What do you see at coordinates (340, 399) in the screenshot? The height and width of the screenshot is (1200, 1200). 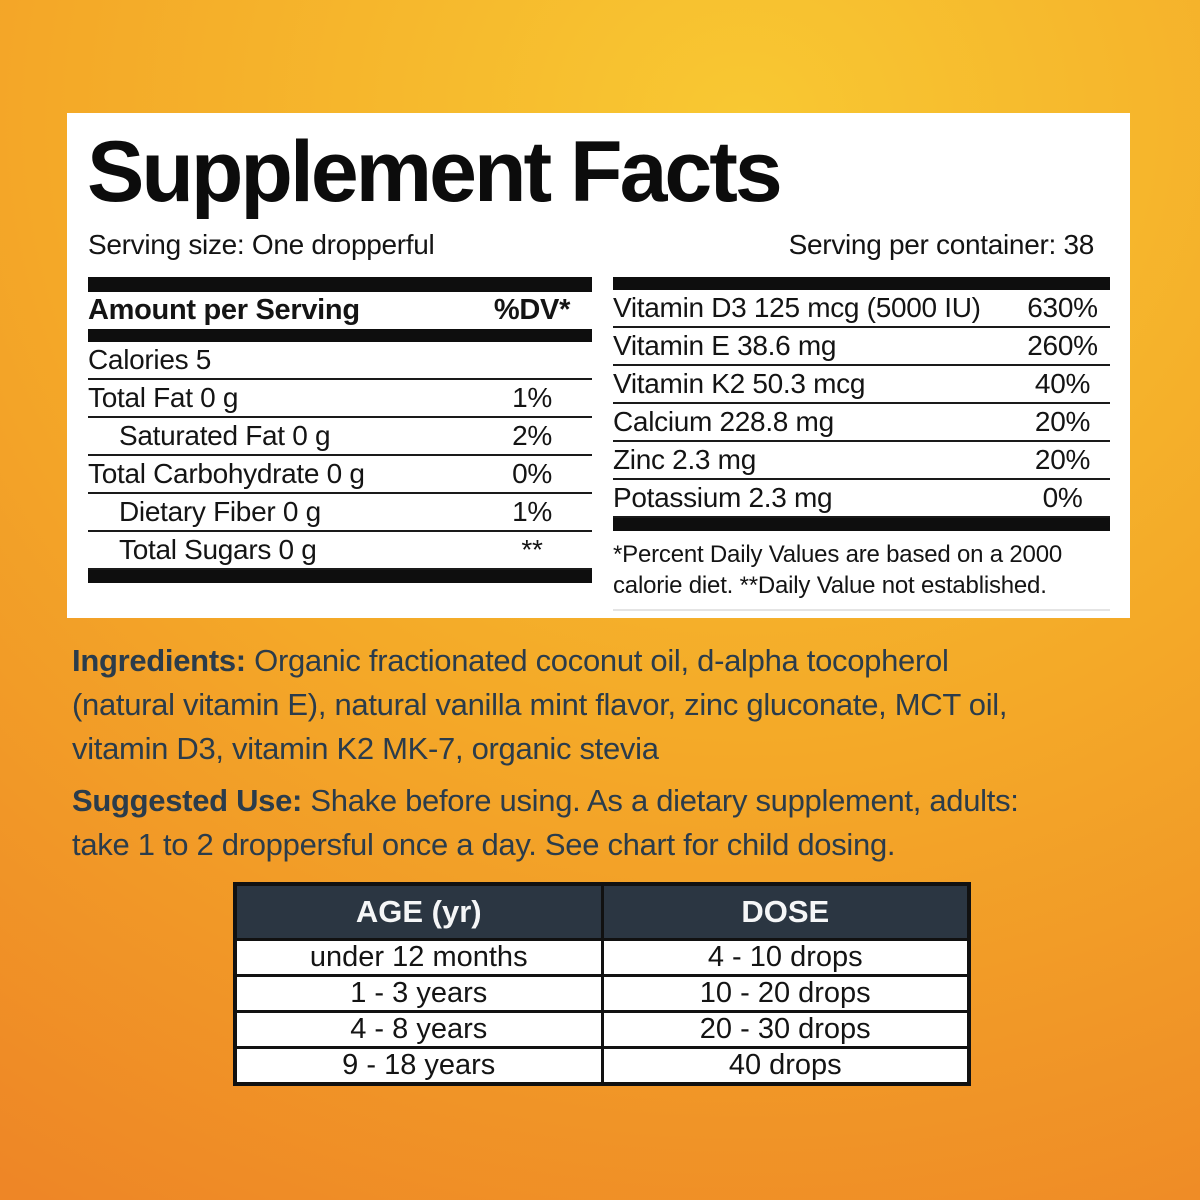 I see `fact-row-total-fat: Total Fat 0 g 1%` at bounding box center [340, 399].